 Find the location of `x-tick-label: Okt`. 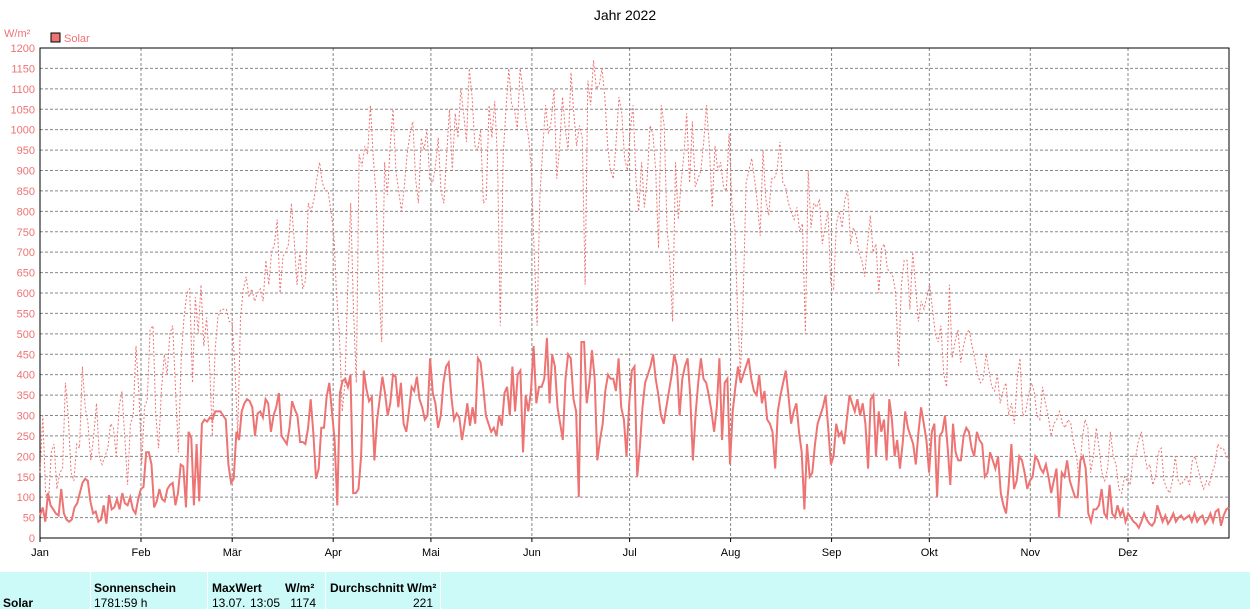

x-tick-label: Okt is located at coordinates (929, 553).